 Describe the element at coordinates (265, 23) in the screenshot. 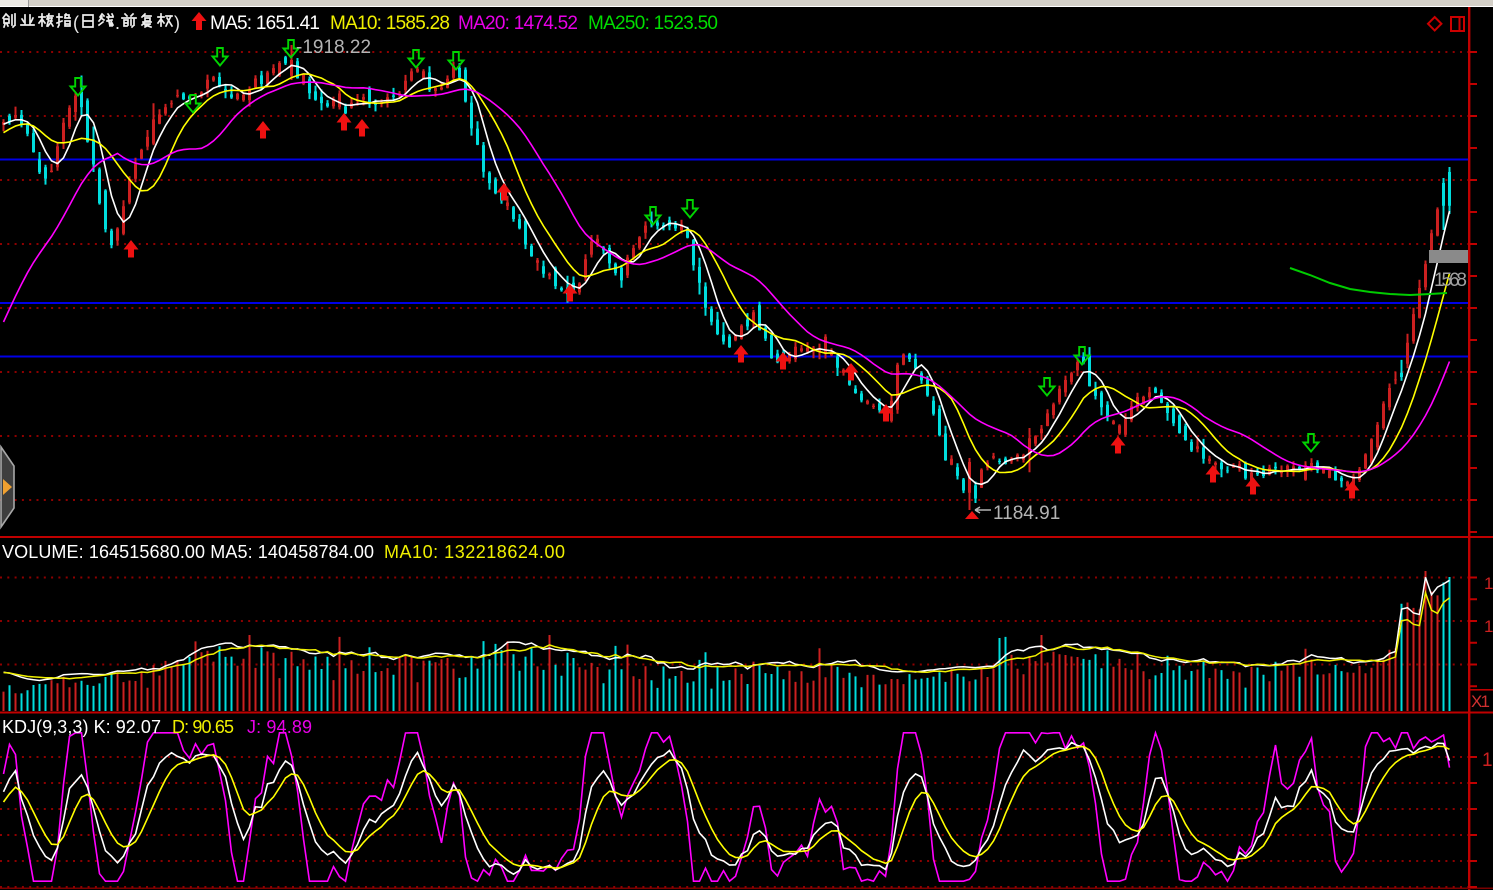

I see `svg-text: MA5: 1651.41` at that location.